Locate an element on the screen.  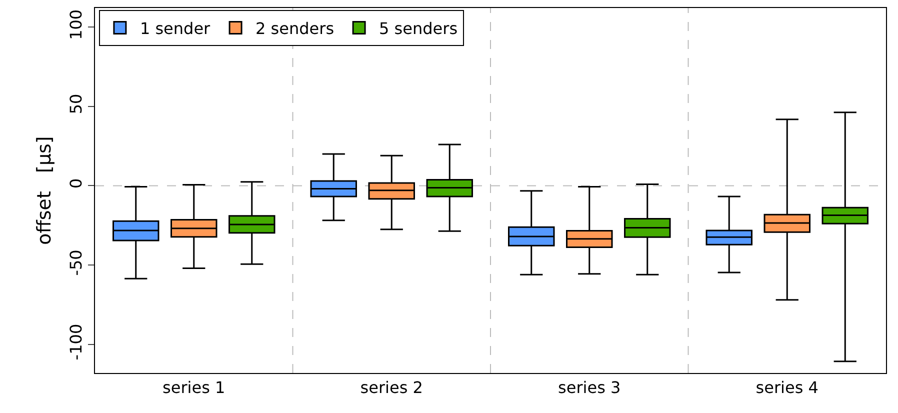
y-tick-label: -50 is located at coordinates (76, 263).